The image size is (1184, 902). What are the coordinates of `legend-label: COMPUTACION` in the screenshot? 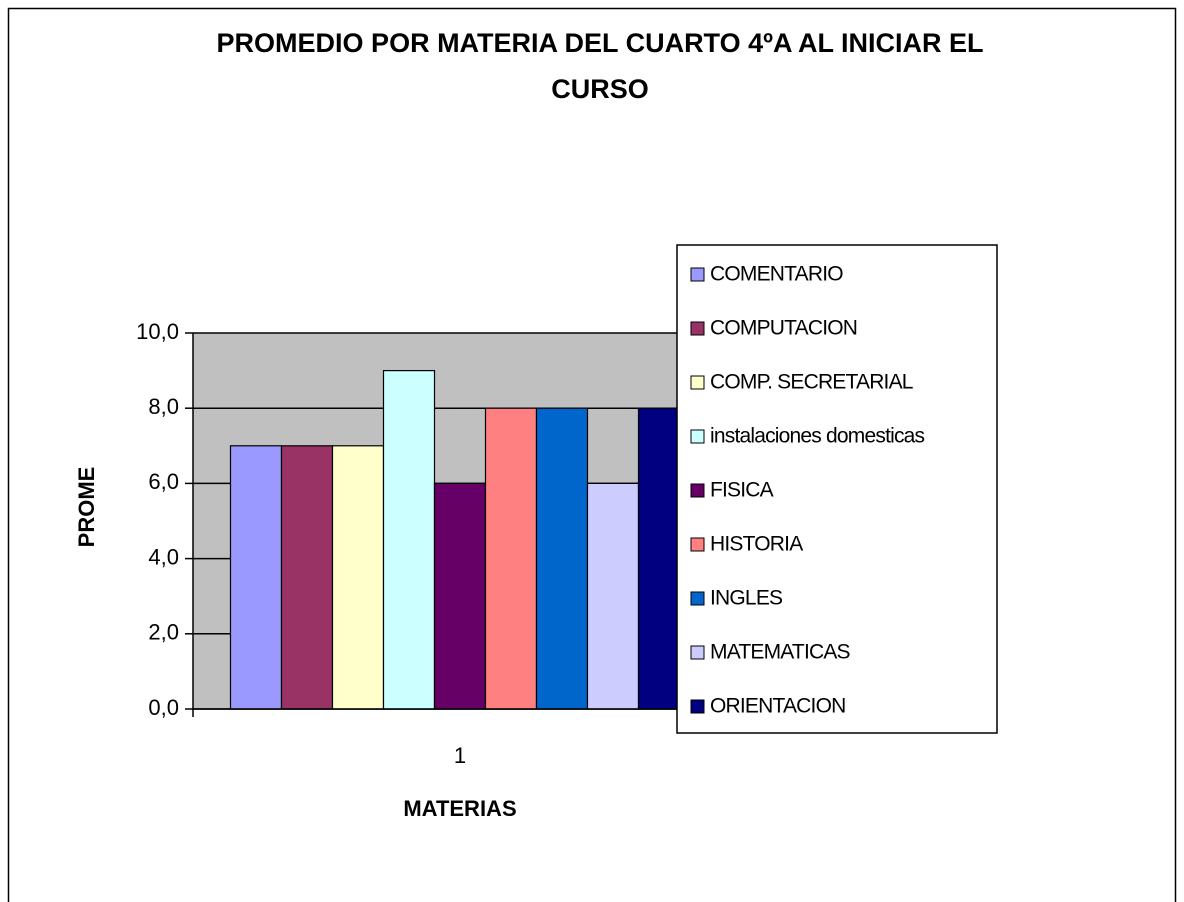 It's located at (783, 328).